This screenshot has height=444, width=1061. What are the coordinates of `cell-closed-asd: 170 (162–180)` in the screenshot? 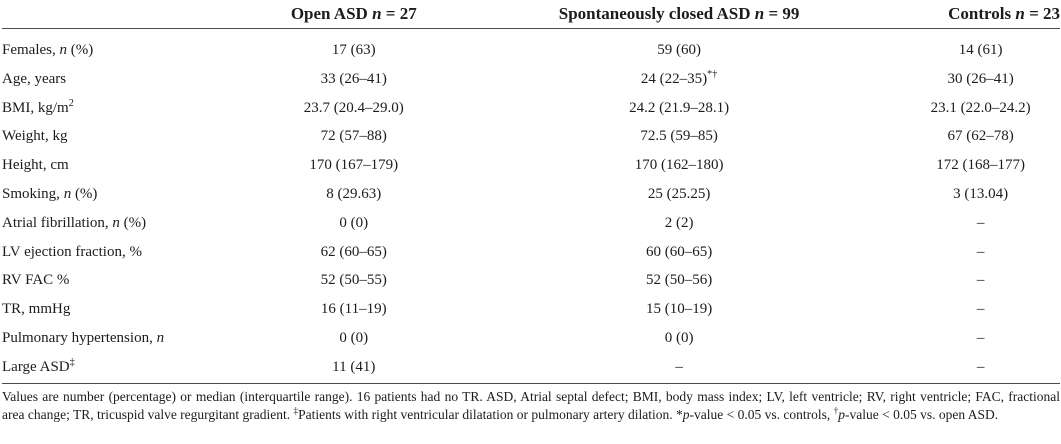 It's located at (679, 165).